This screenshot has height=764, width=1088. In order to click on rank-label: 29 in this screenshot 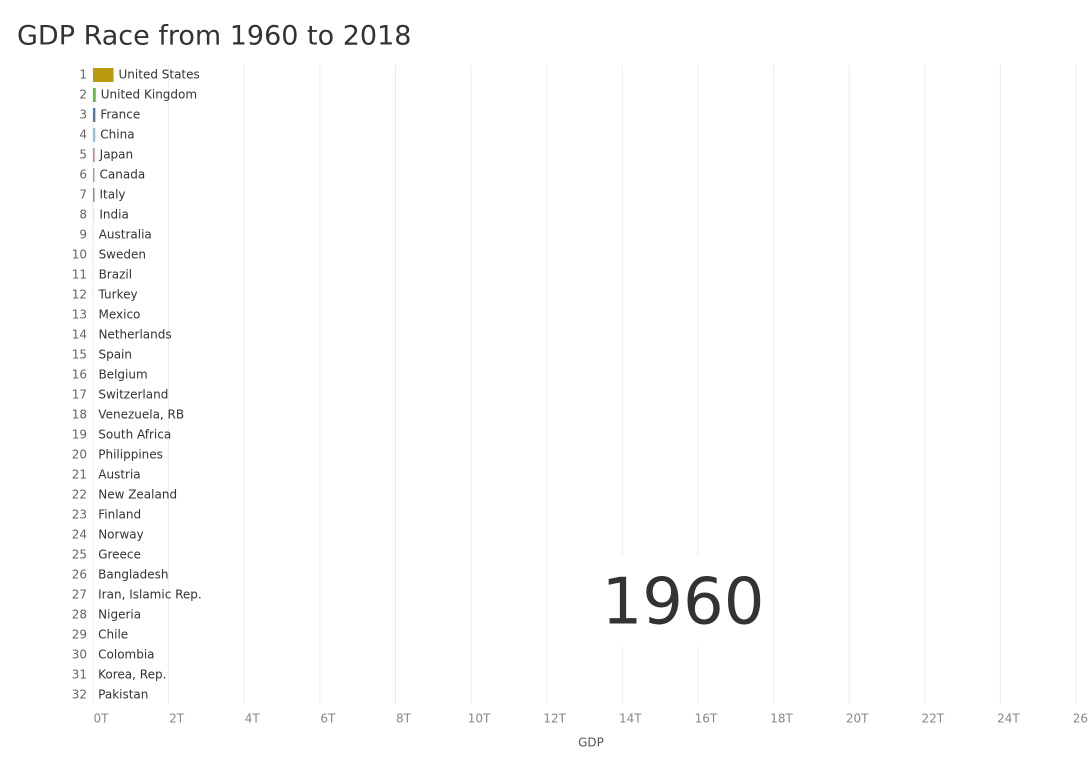, I will do `click(79, 635)`.